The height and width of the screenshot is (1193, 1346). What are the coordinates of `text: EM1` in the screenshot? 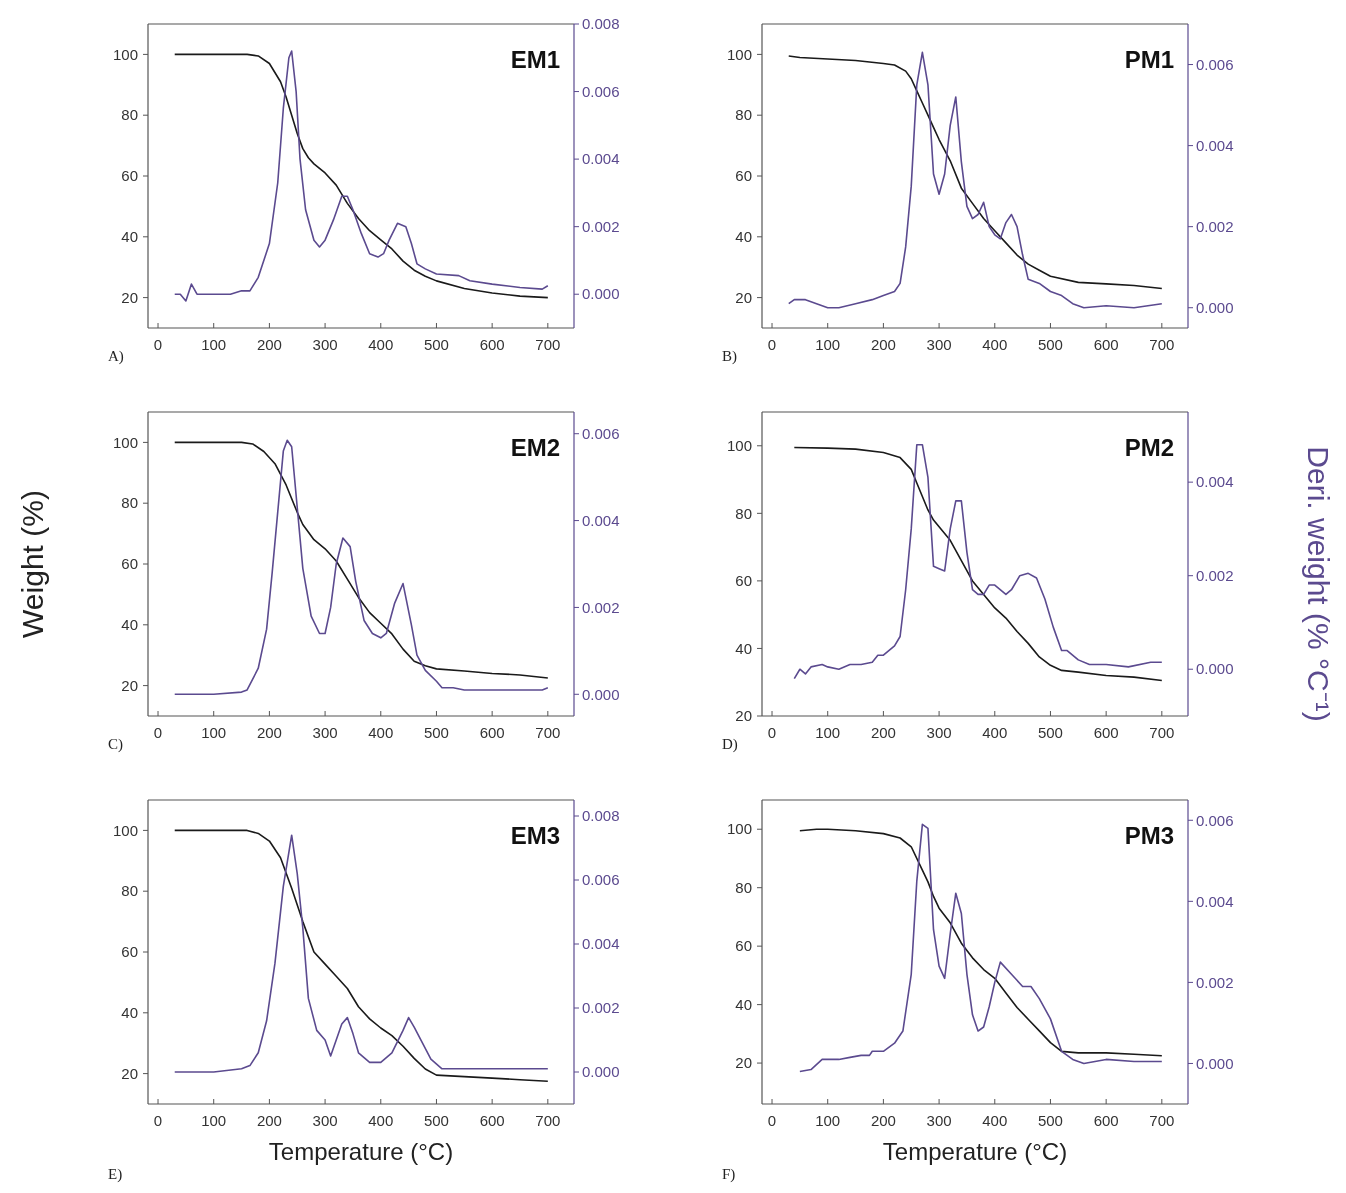 It's located at (535, 59).